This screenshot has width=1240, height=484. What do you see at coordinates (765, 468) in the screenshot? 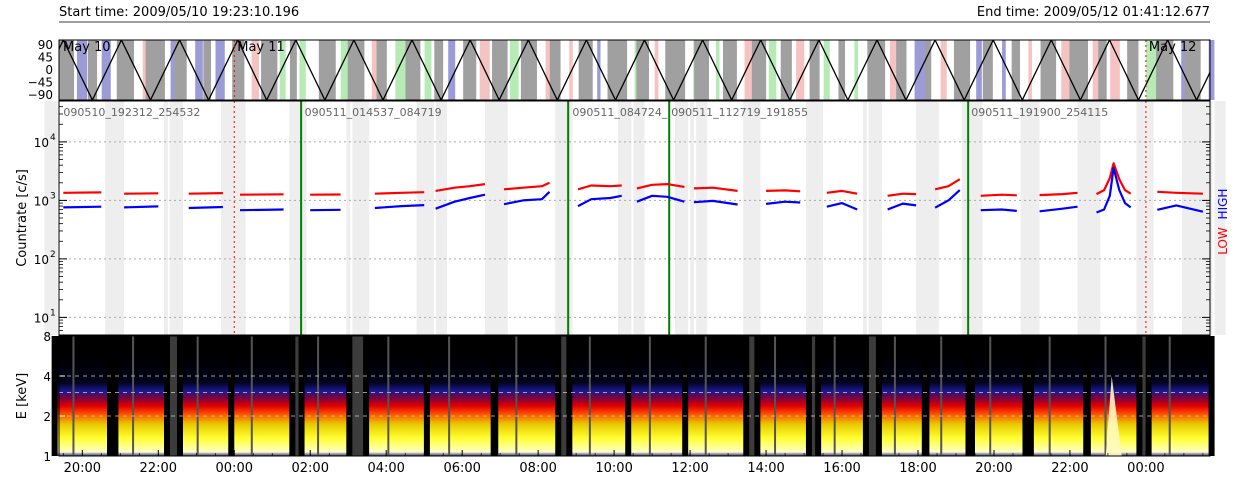
I see `x-tick-label: 14:00` at bounding box center [765, 468].